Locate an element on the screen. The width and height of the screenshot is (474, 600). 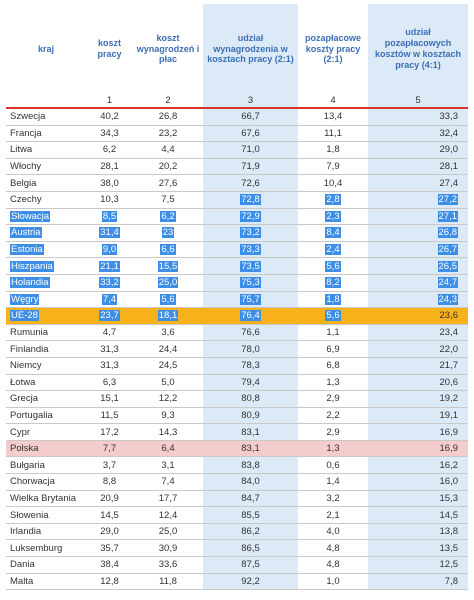
selected-text: 1,8 is located at coordinates (333, 299).